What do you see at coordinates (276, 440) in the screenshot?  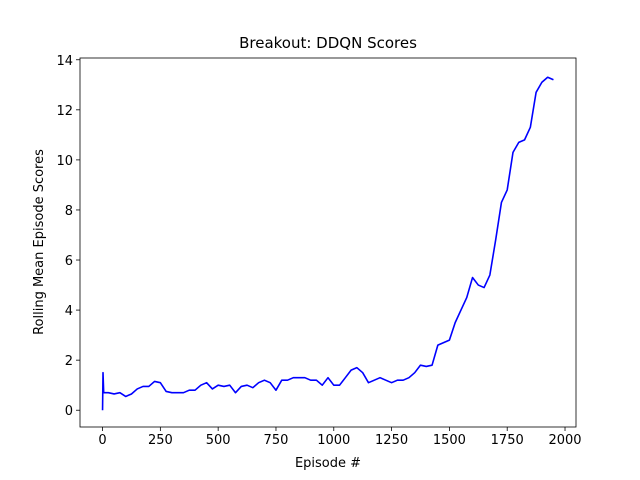 I see `x-tick-label: 750` at bounding box center [276, 440].